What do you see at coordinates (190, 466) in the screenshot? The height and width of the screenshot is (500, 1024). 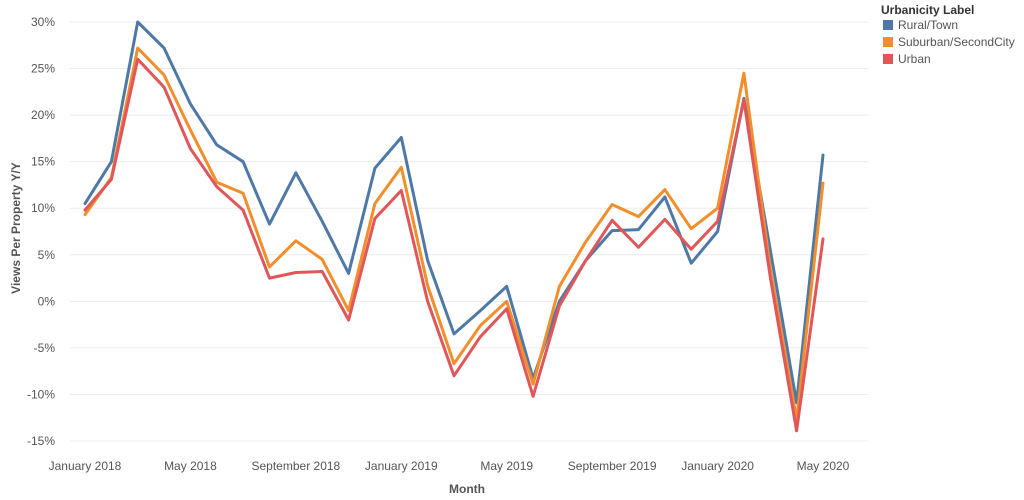 I see `x-tick-label: May 2018` at bounding box center [190, 466].